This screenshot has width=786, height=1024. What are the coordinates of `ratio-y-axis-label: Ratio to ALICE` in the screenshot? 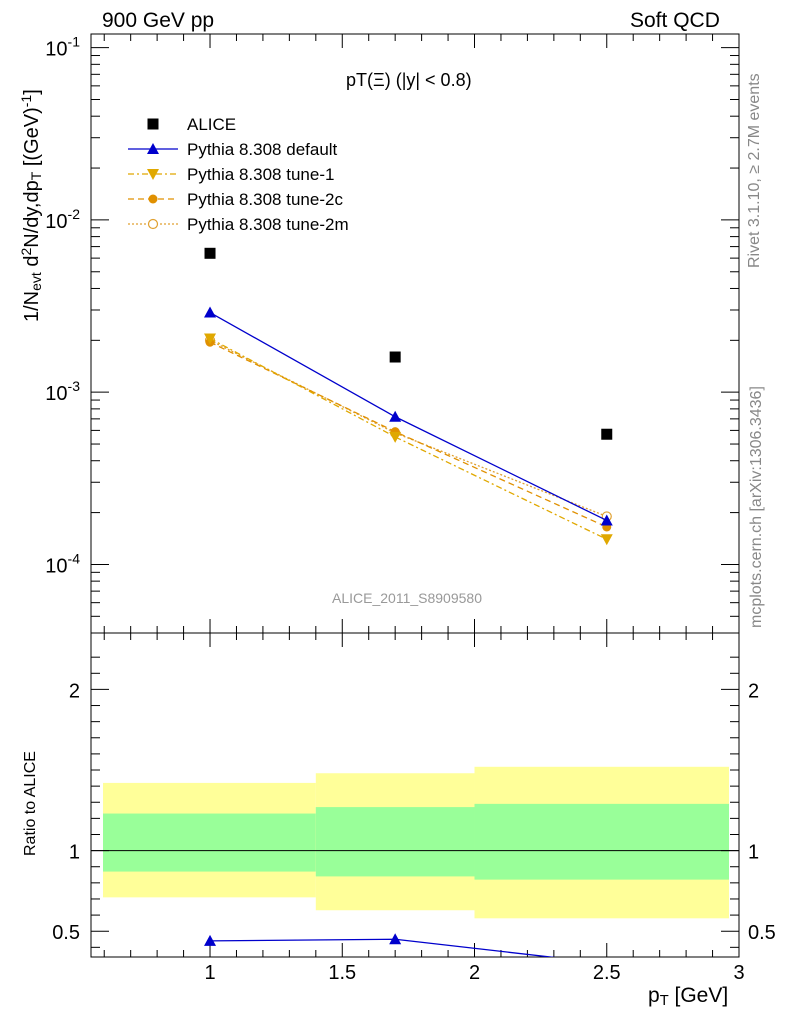 It's located at (30, 803).